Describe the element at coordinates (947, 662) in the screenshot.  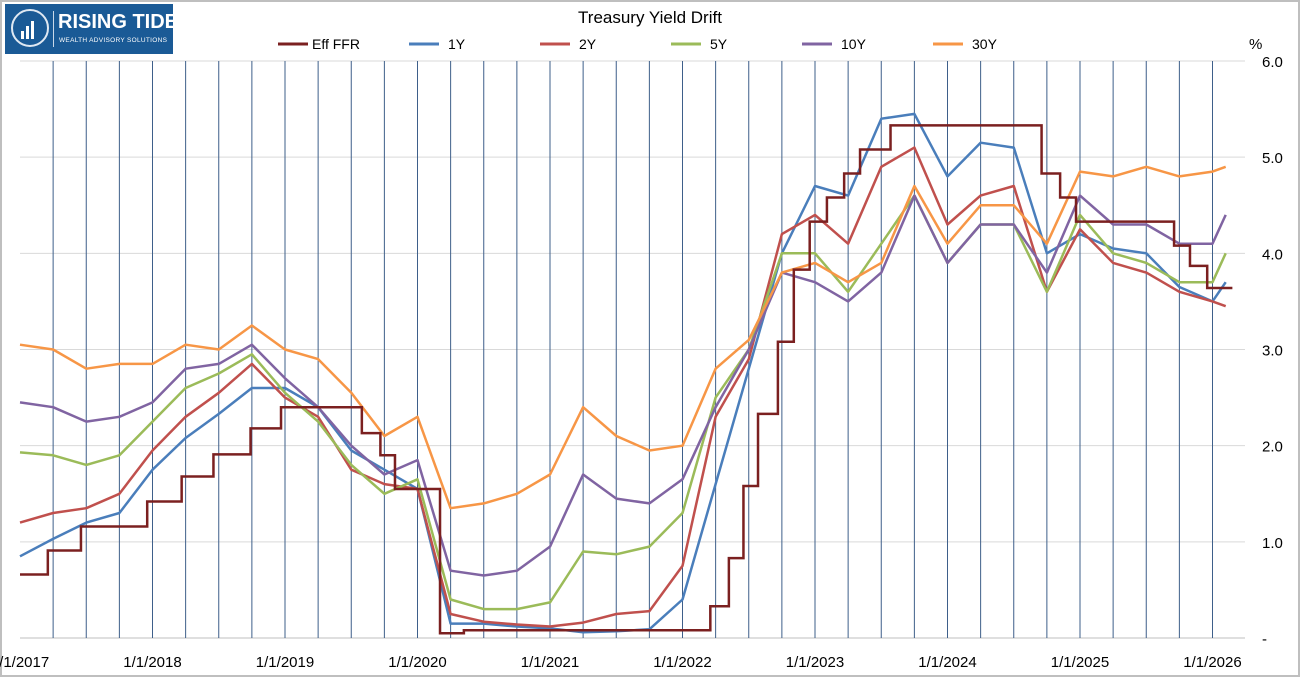
I see `x-tick-label: 1/1/2024` at that location.